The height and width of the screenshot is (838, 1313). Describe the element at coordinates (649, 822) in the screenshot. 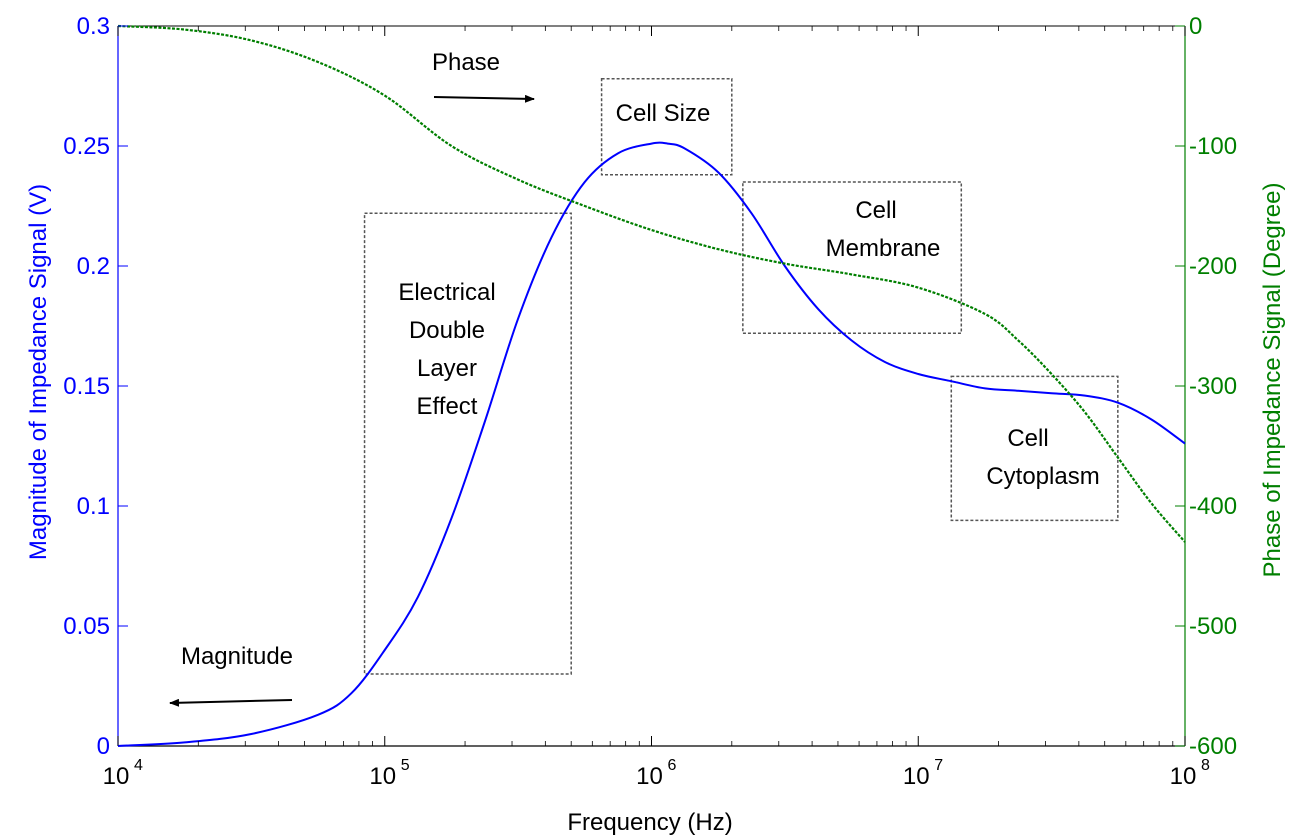

I see `x-axis-title: Frequency (Hz)` at that location.